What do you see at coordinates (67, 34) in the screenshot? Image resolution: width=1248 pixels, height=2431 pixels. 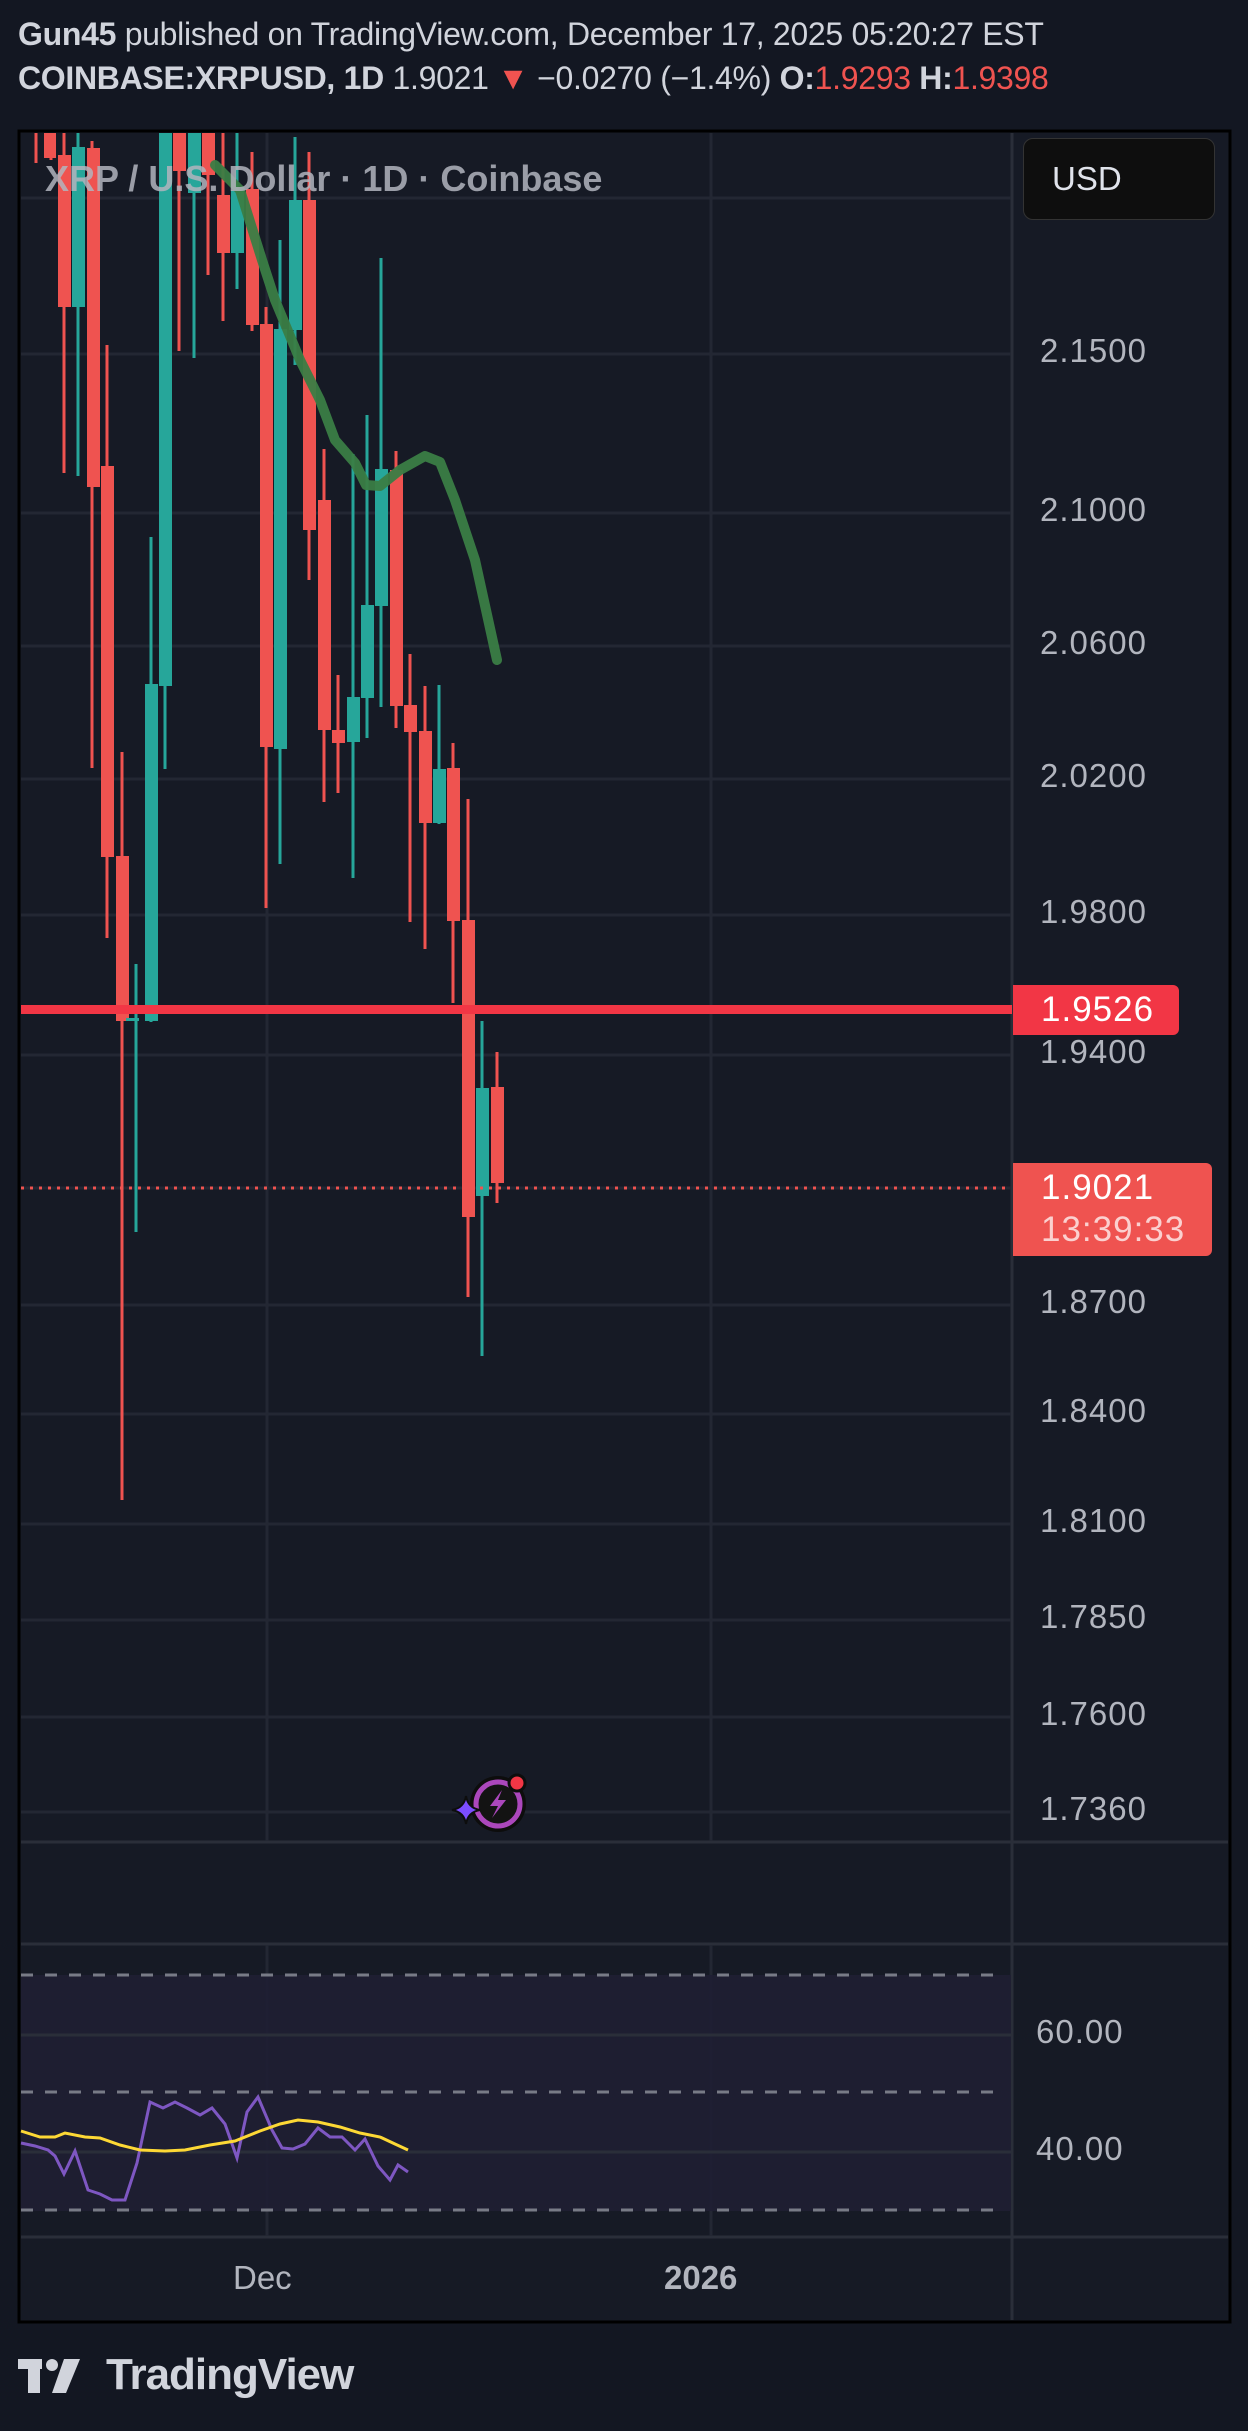 I see `author-name: Gun45` at bounding box center [67, 34].